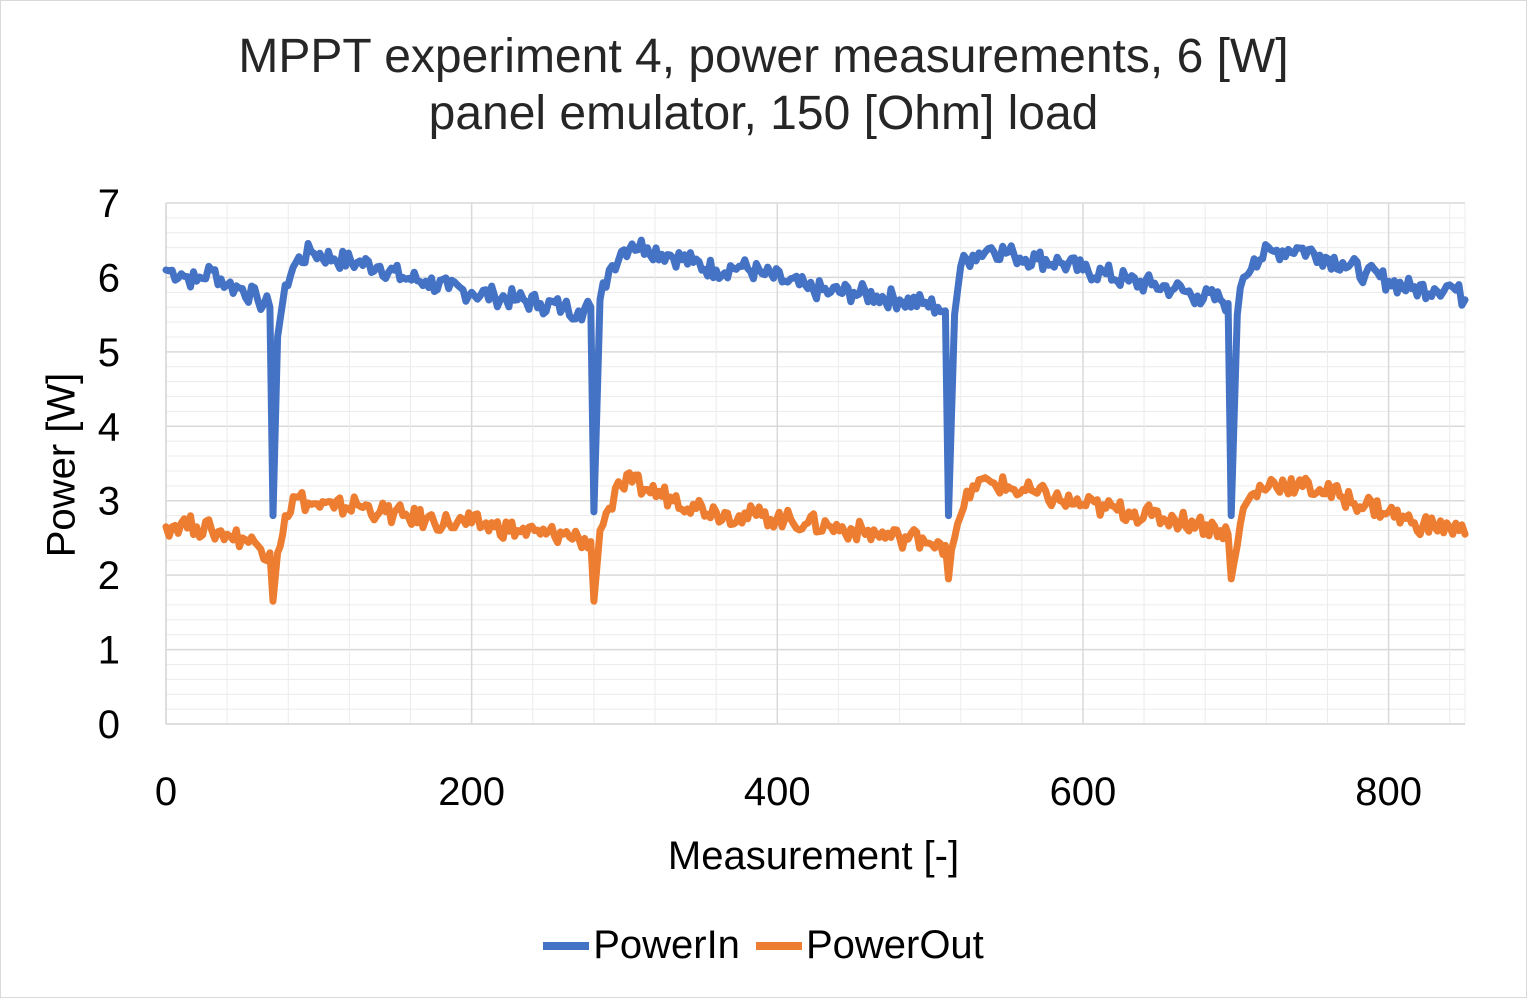 This screenshot has width=1527, height=998. What do you see at coordinates (778, 945) in the screenshot?
I see `legend-swatch-powerout` at bounding box center [778, 945].